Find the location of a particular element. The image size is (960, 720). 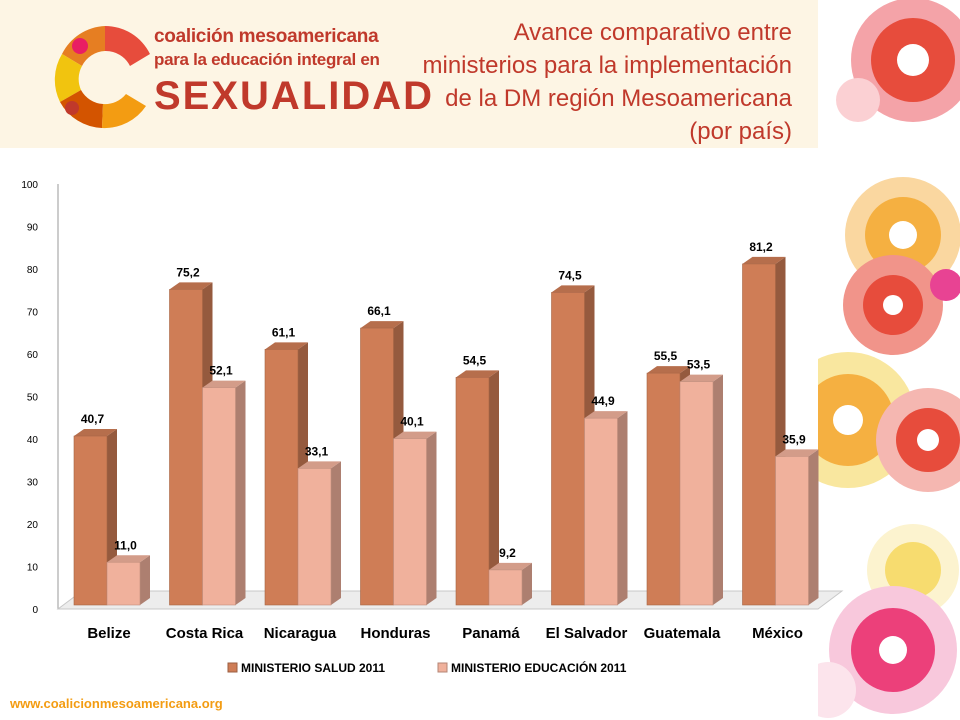

y-tick-label: 30 is located at coordinates (33, 483).